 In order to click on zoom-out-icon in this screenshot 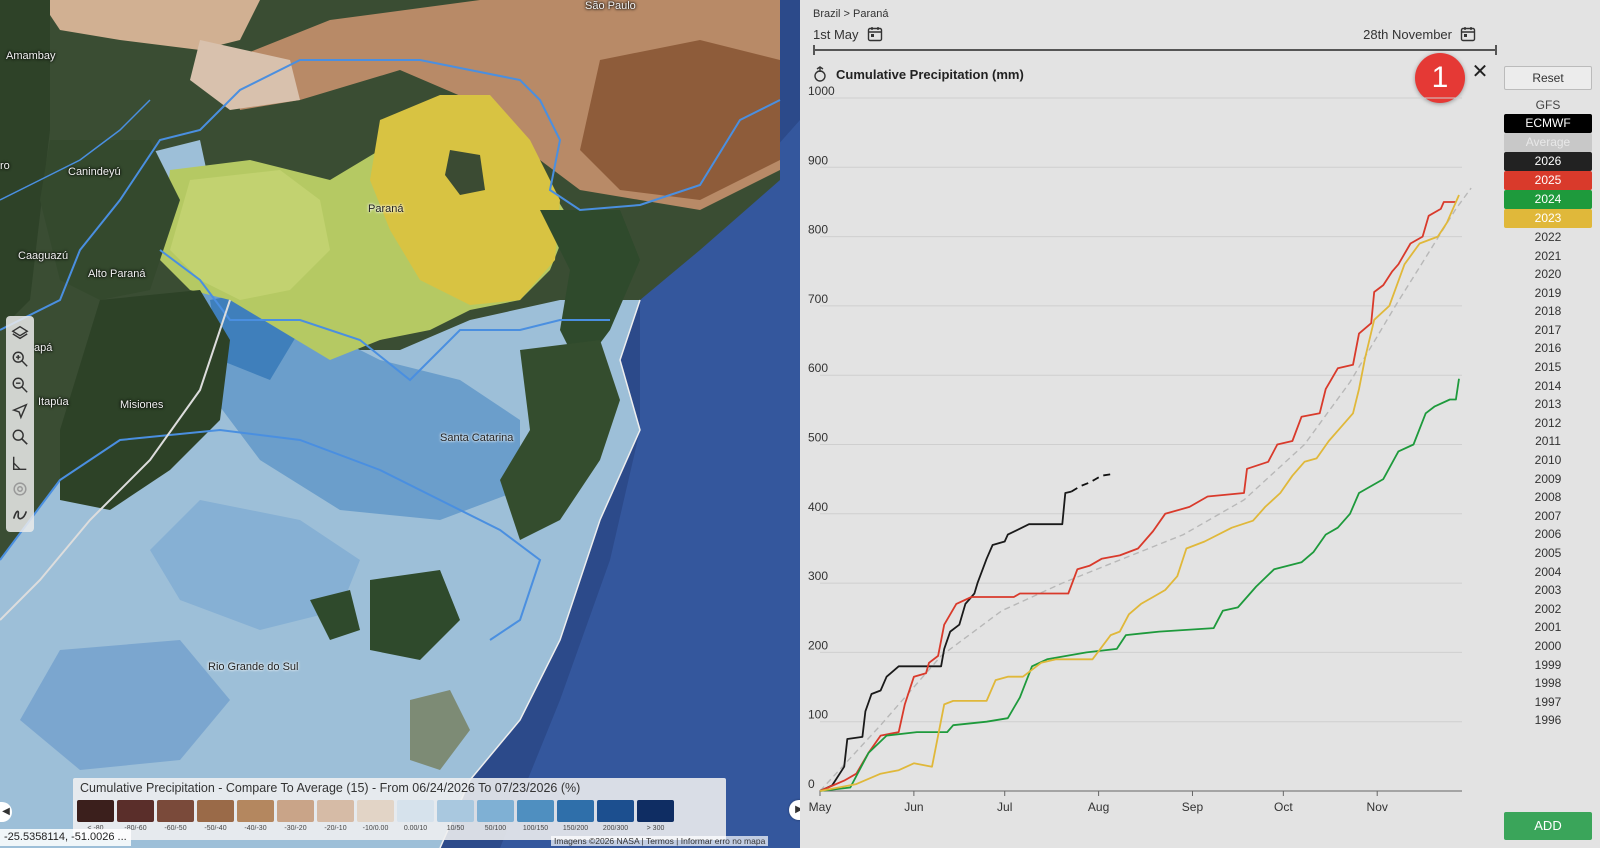, I will do `click(20, 385)`.